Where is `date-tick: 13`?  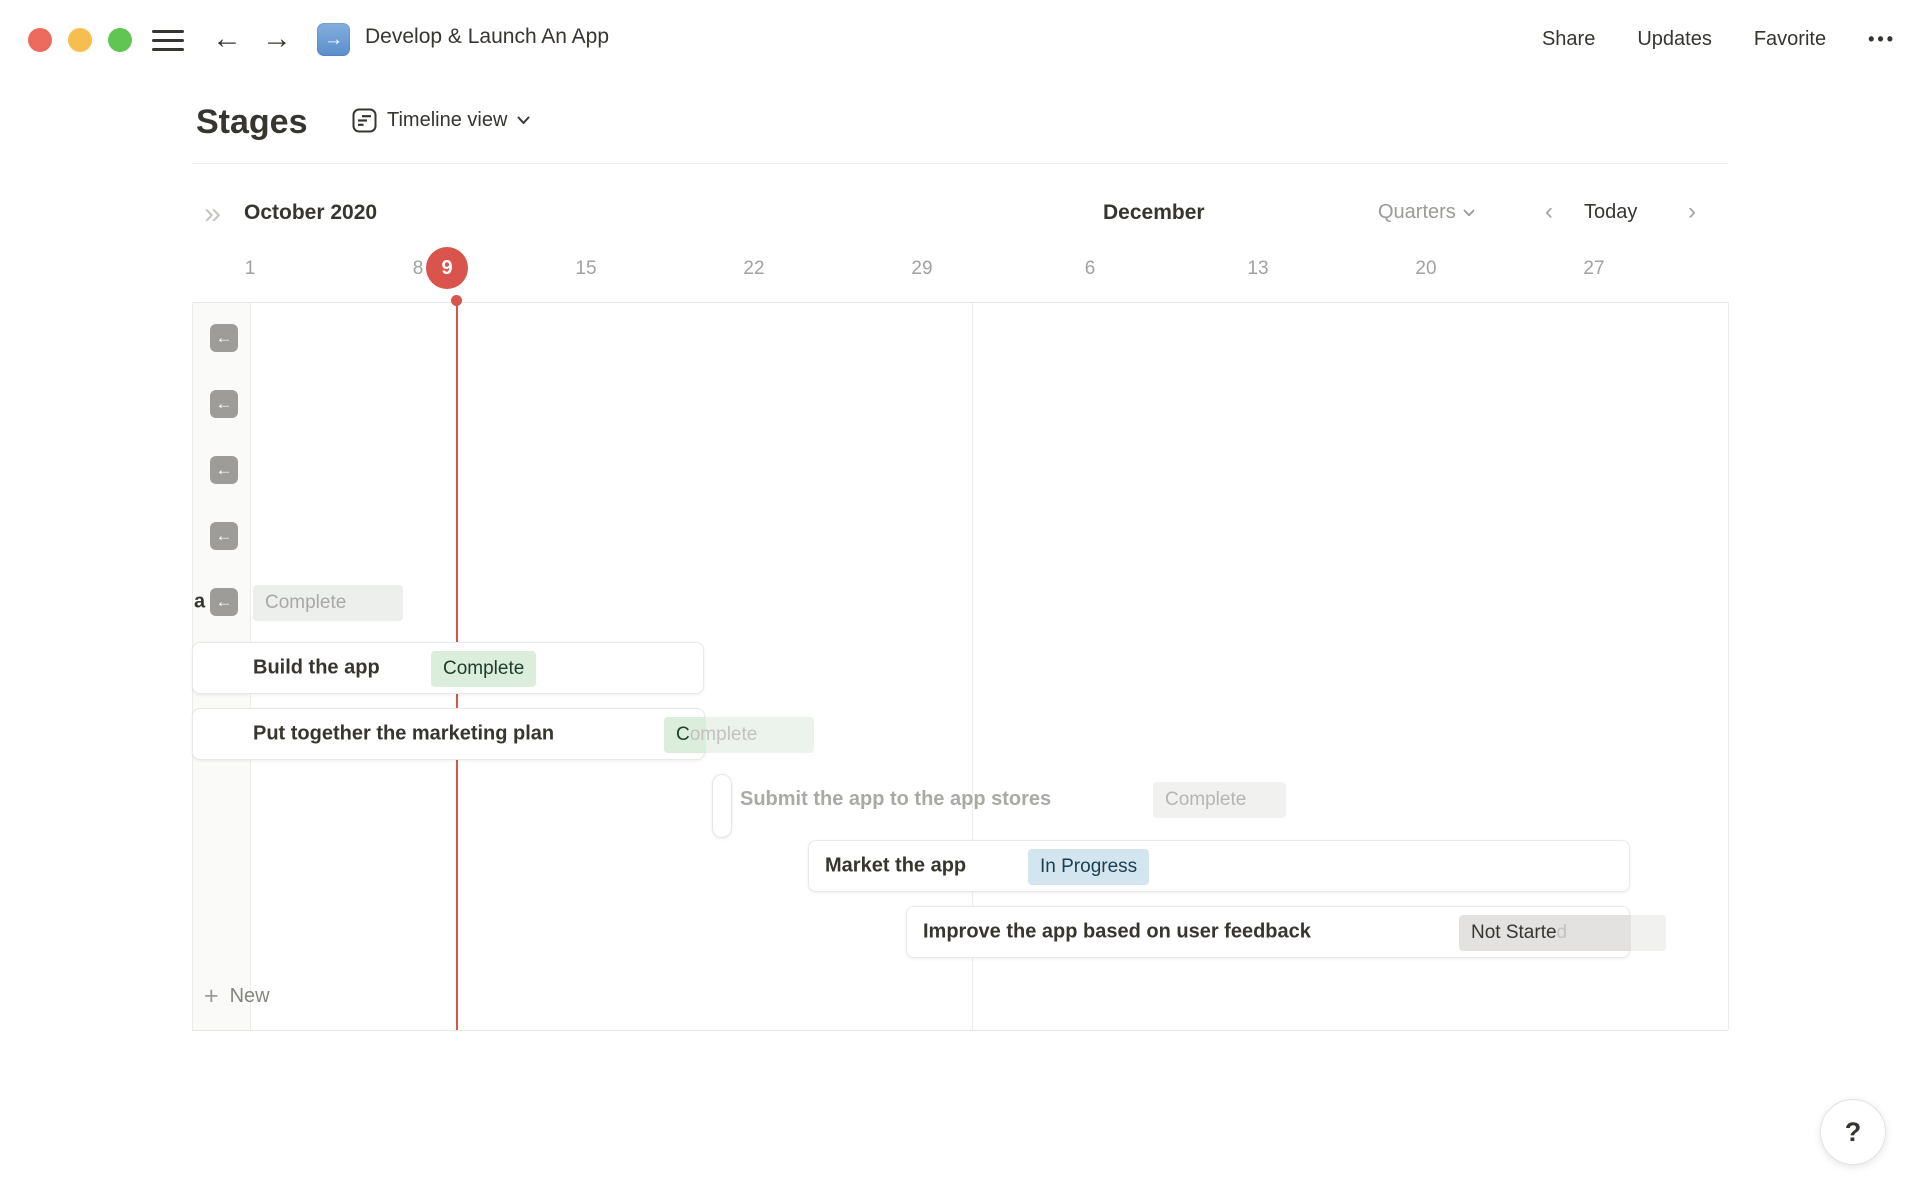 date-tick: 13 is located at coordinates (1258, 268).